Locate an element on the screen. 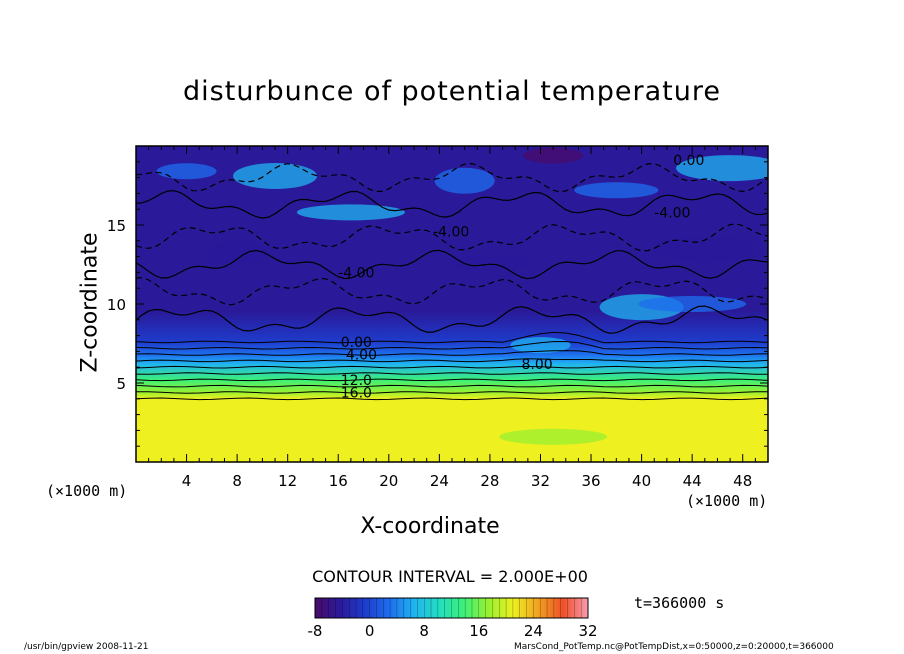  x-tick-label: 20 is located at coordinates (388, 481).